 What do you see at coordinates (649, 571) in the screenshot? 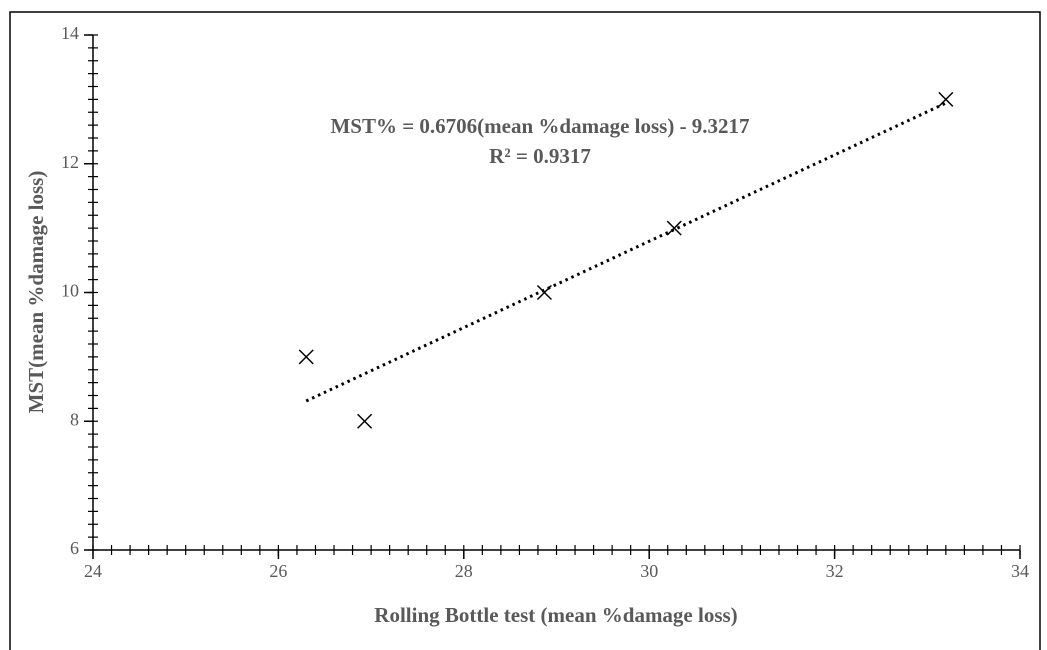
I see `x-tick-label: 30` at bounding box center [649, 571].